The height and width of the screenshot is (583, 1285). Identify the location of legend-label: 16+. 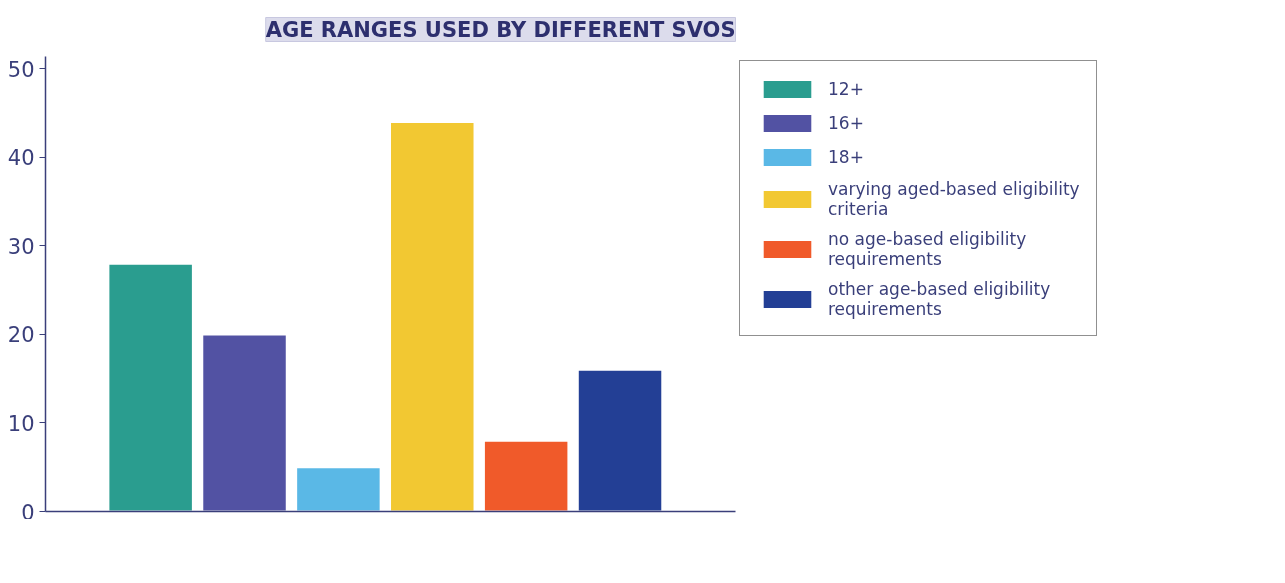
(846, 123).